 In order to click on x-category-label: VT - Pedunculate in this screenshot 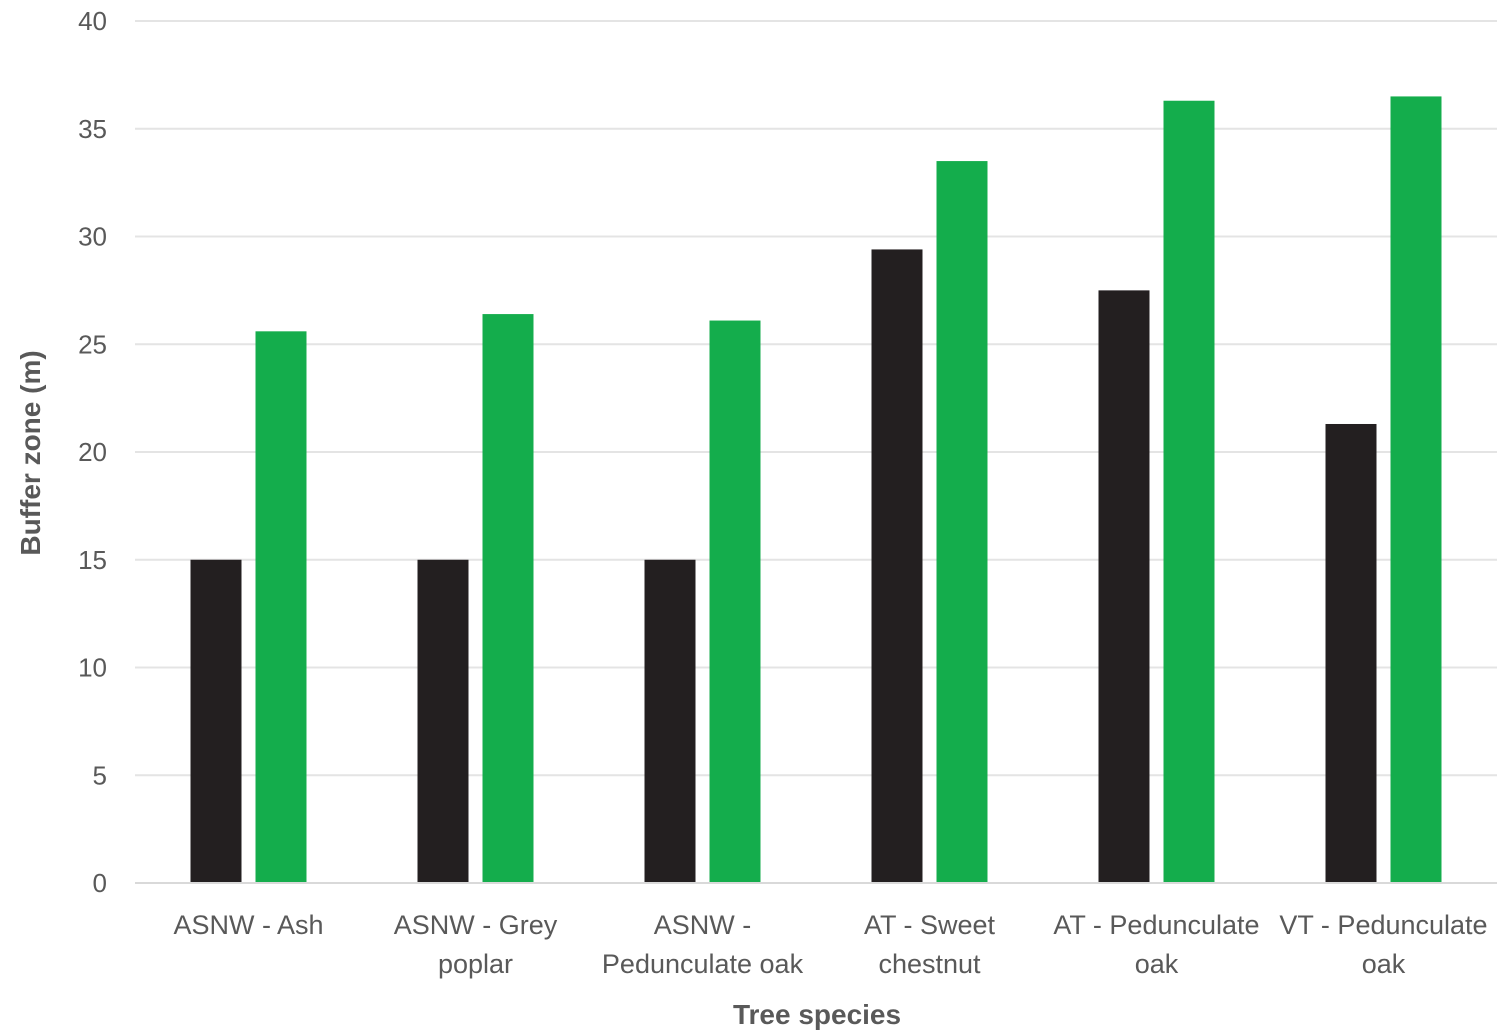, I will do `click(1383, 925)`.